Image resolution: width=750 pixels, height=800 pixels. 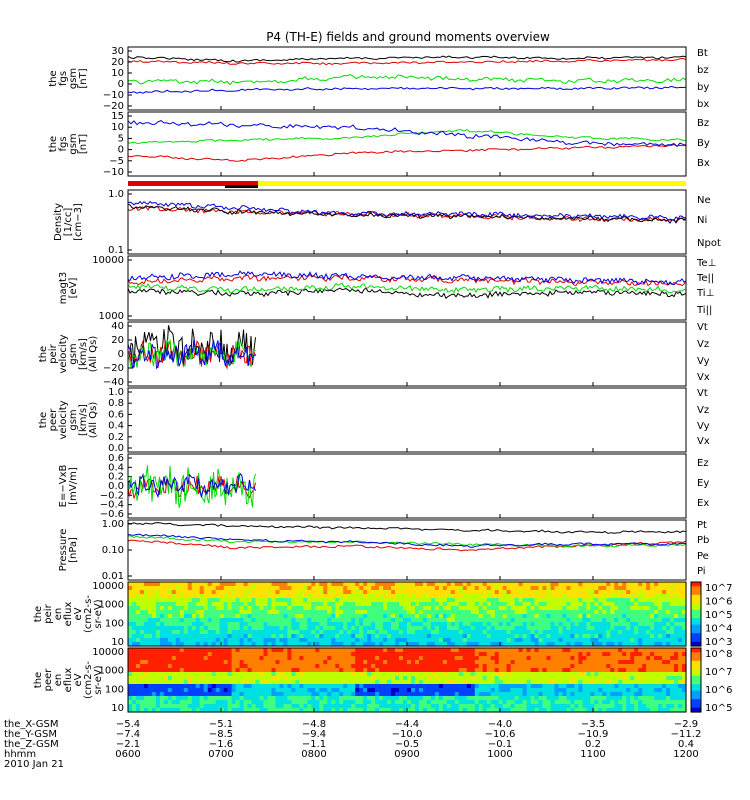 I want to click on y-label-line: peer, so click(x=48, y=680).